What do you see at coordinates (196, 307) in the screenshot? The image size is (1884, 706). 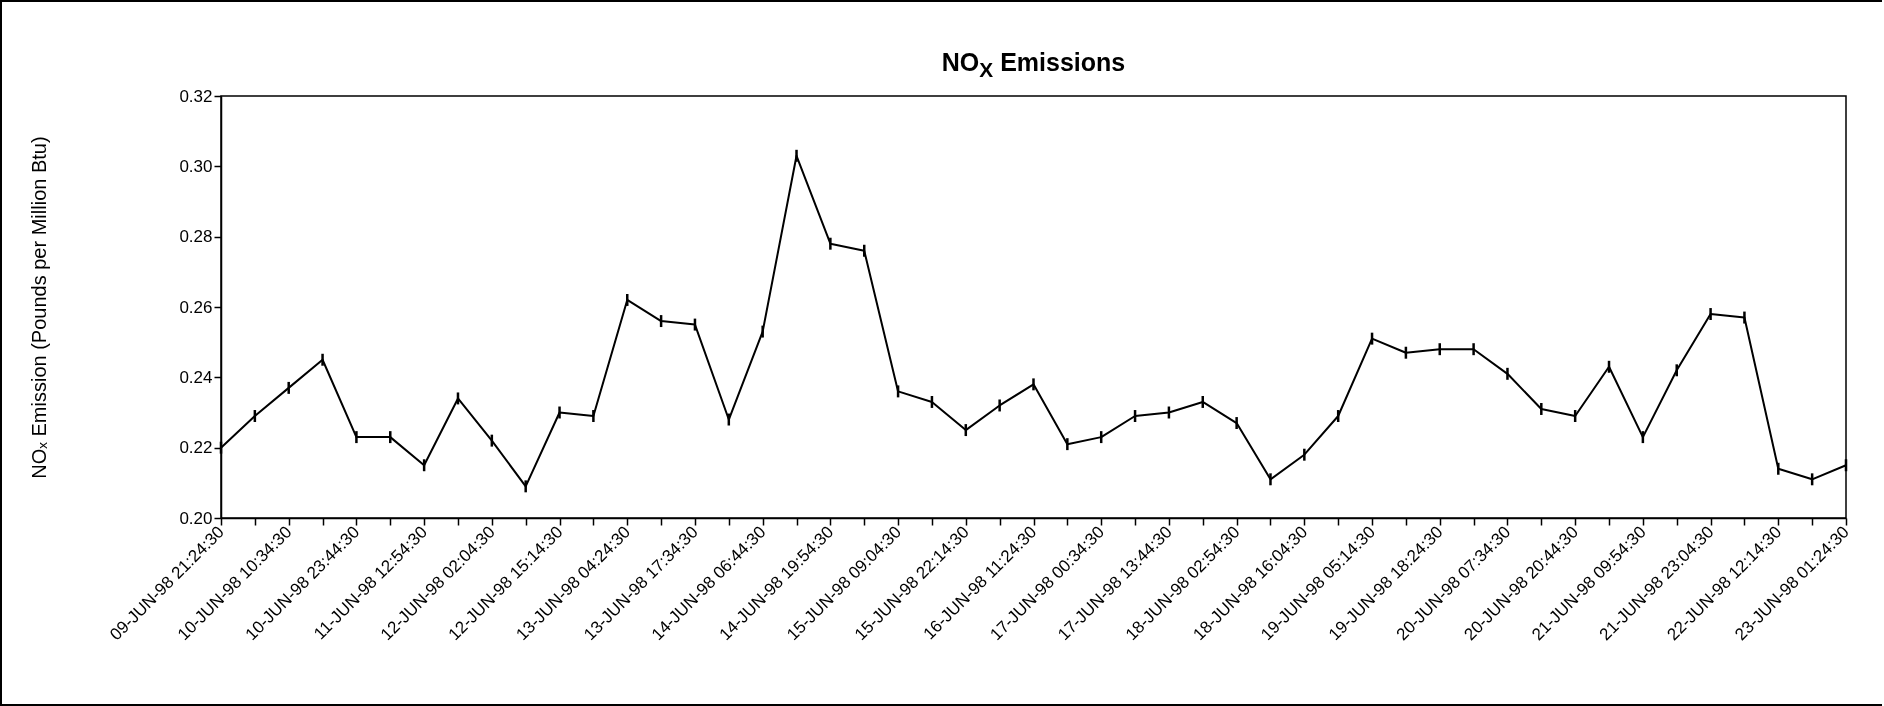 I see `y-tick-label: 0.26` at bounding box center [196, 307].